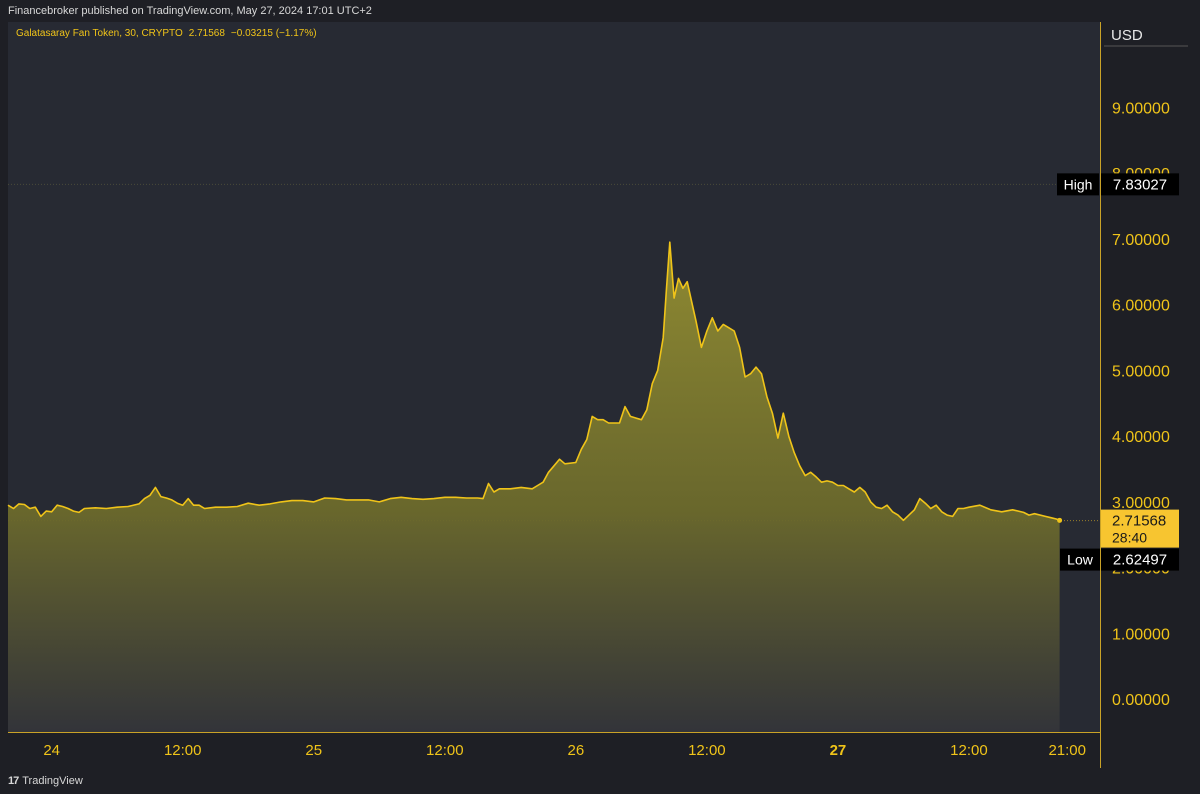 The image size is (1200, 794). I want to click on high-label-box, so click(1078, 184).